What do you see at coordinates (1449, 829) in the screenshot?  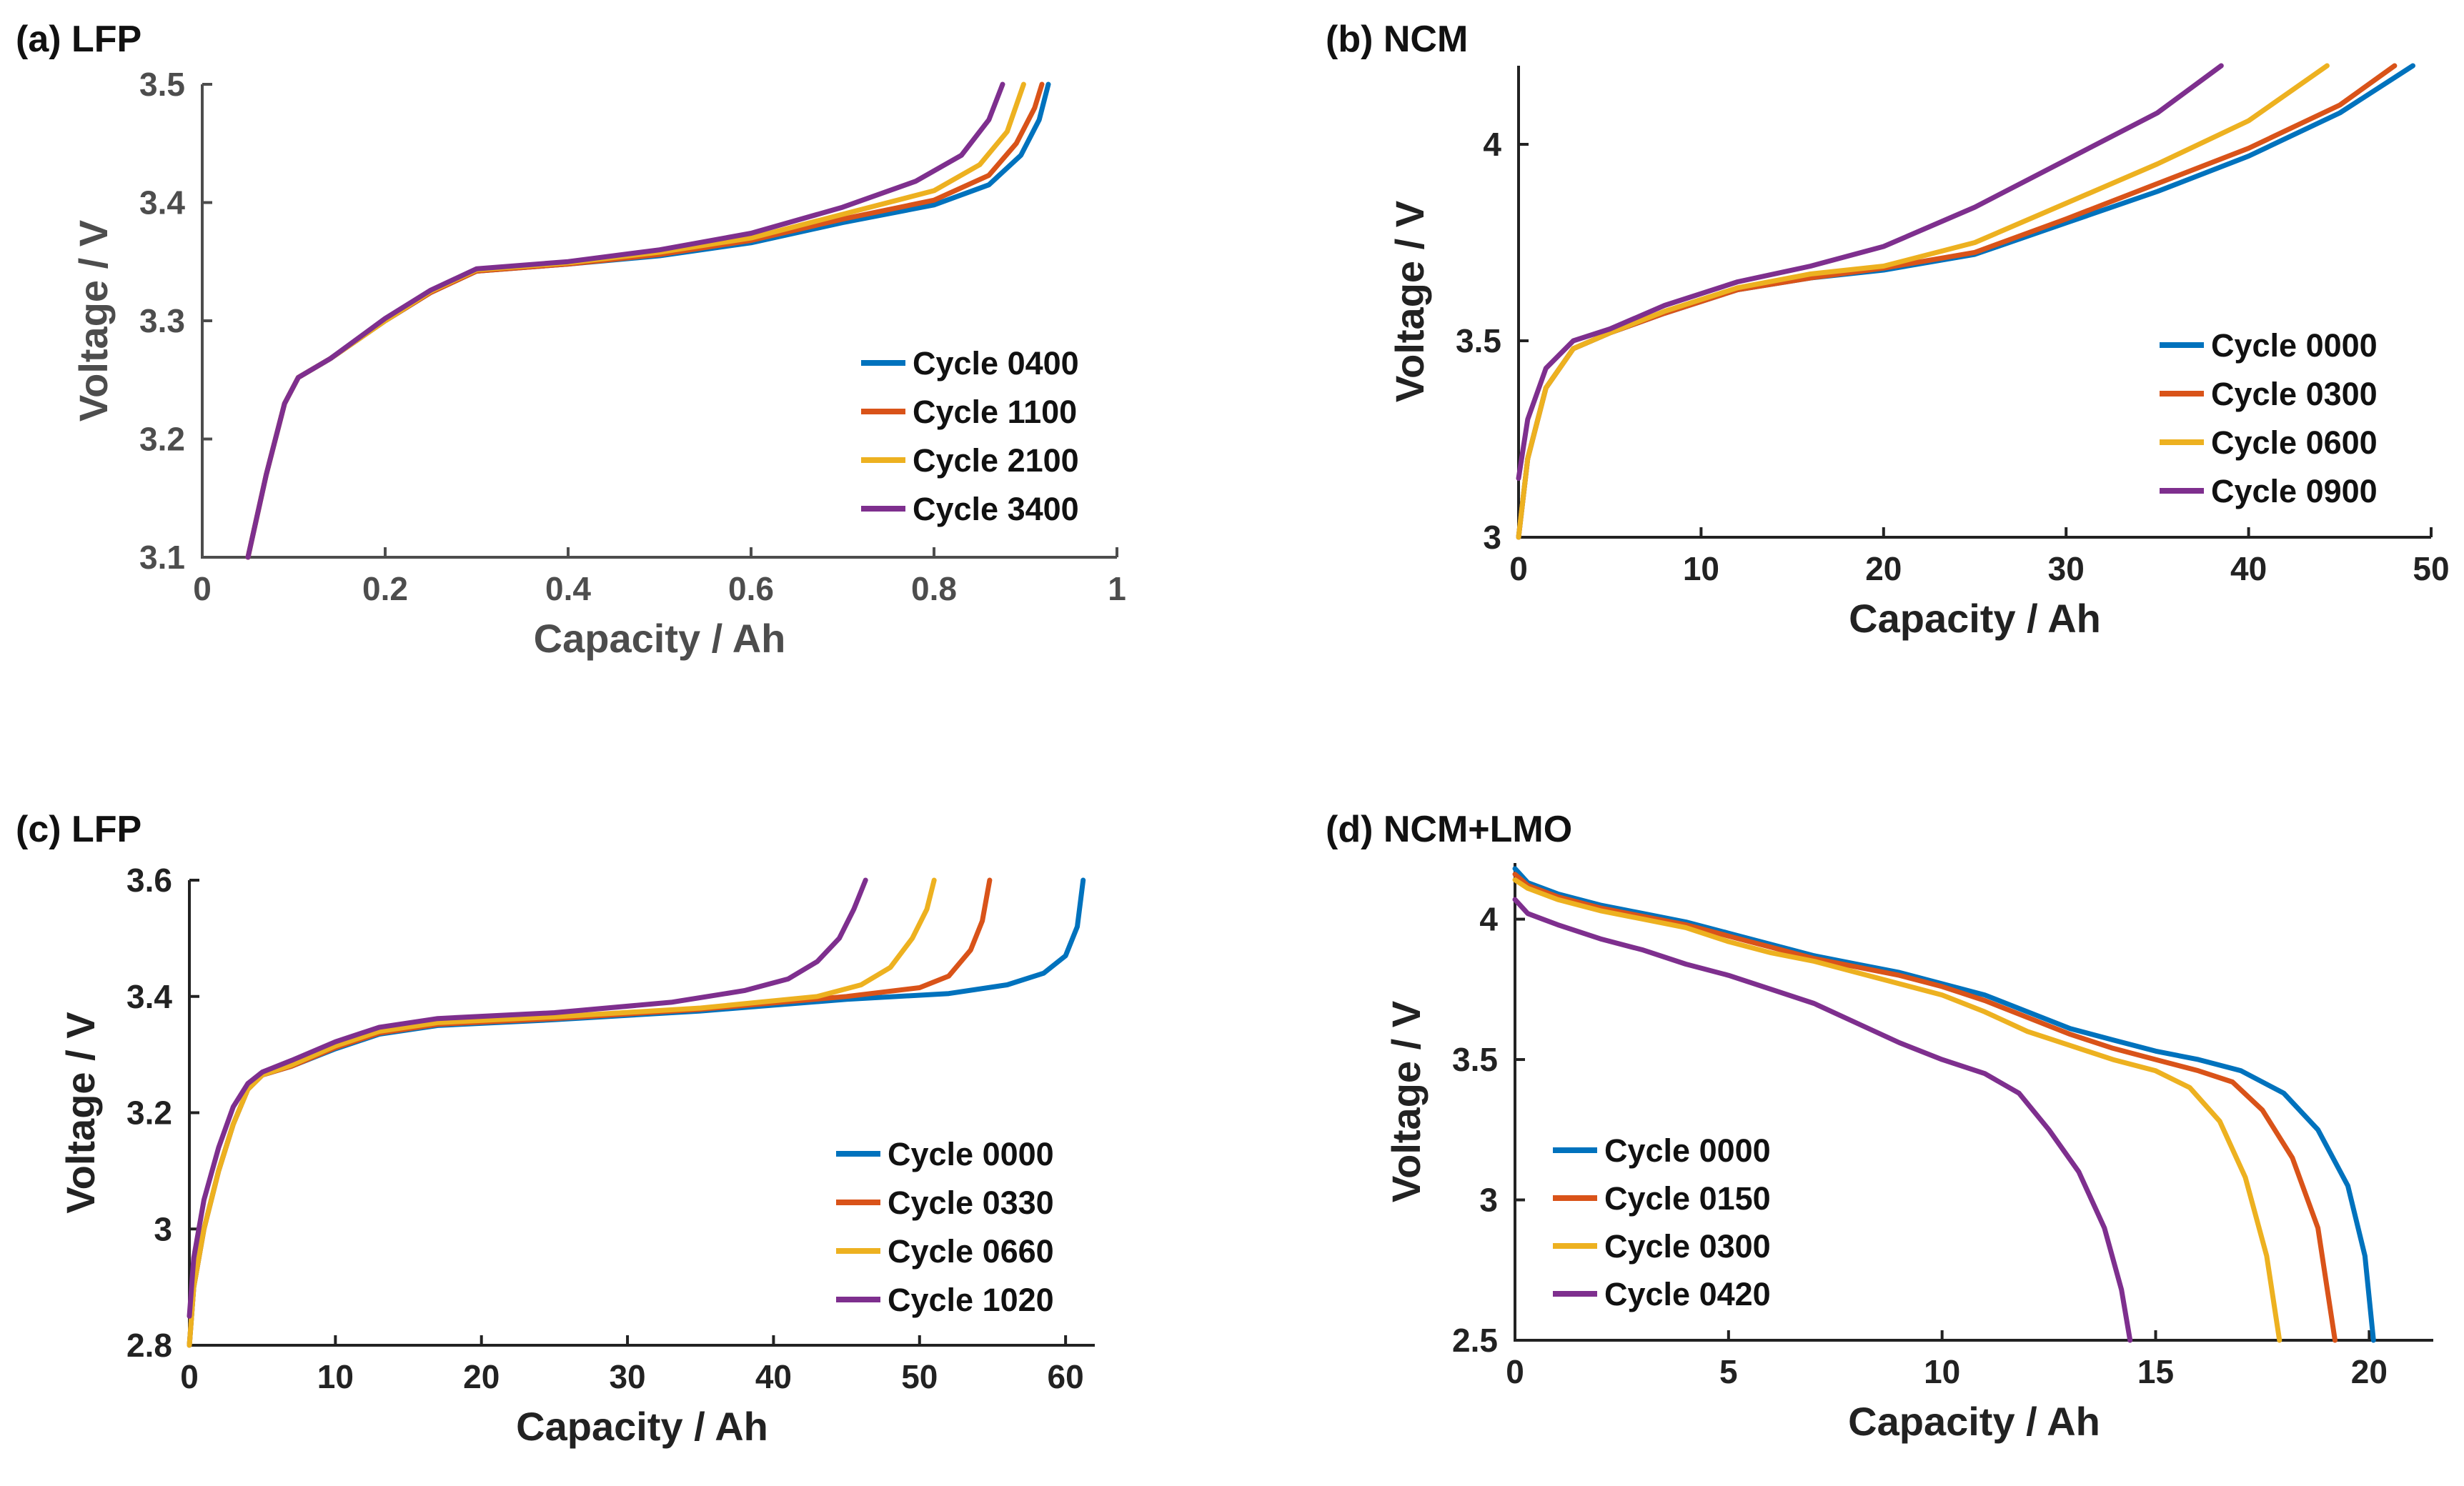 I see `chart-title: (d) NCM+LMO` at bounding box center [1449, 829].